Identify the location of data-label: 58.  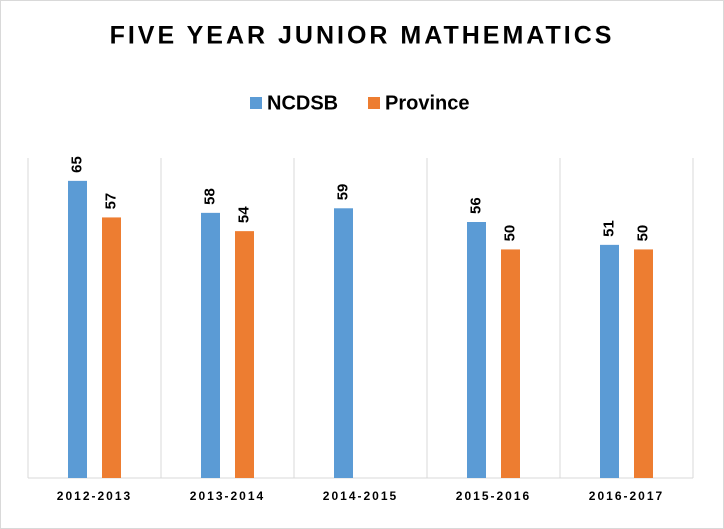
(209, 196).